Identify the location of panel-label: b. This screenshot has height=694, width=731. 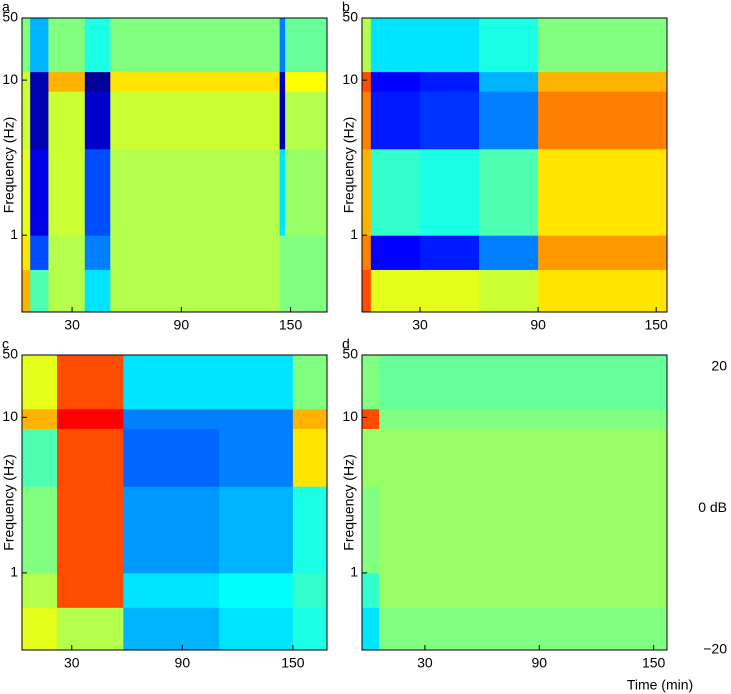
(346, 7).